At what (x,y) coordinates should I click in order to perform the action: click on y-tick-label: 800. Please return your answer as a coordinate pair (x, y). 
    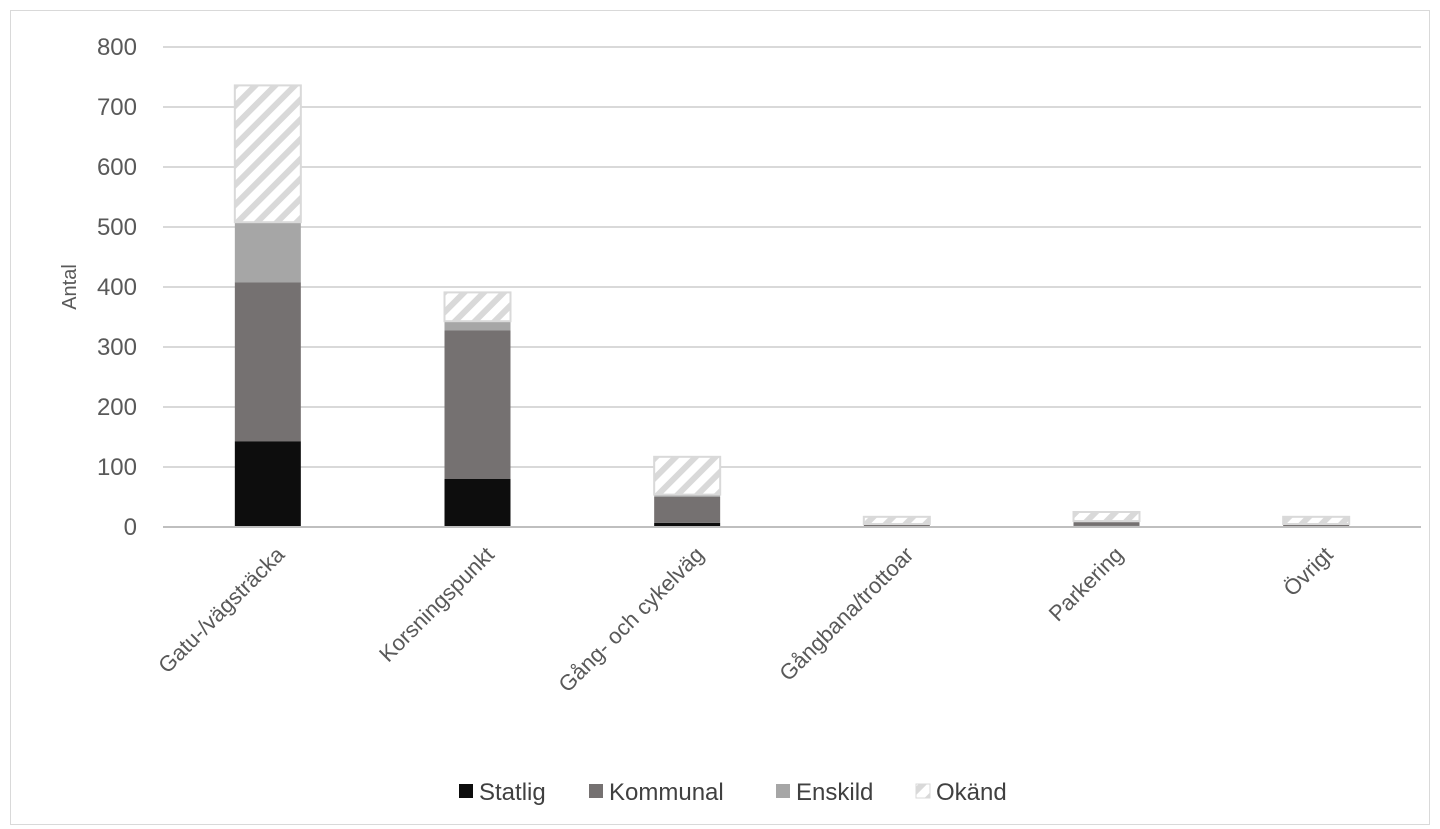
    Looking at the image, I should click on (117, 47).